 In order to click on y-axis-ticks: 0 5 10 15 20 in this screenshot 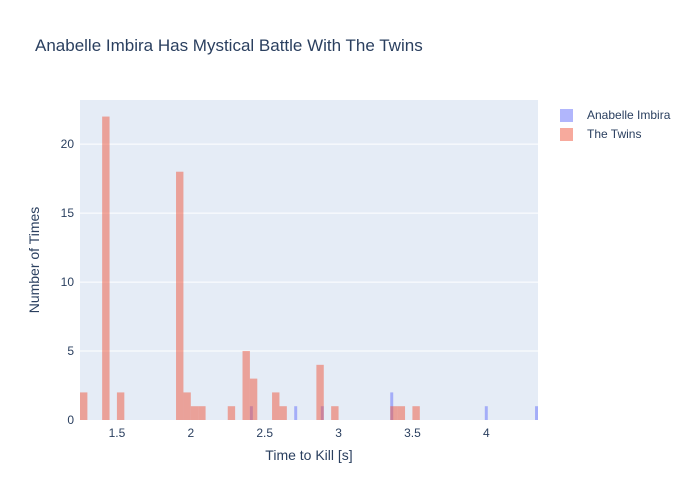, I will do `click(68, 282)`.